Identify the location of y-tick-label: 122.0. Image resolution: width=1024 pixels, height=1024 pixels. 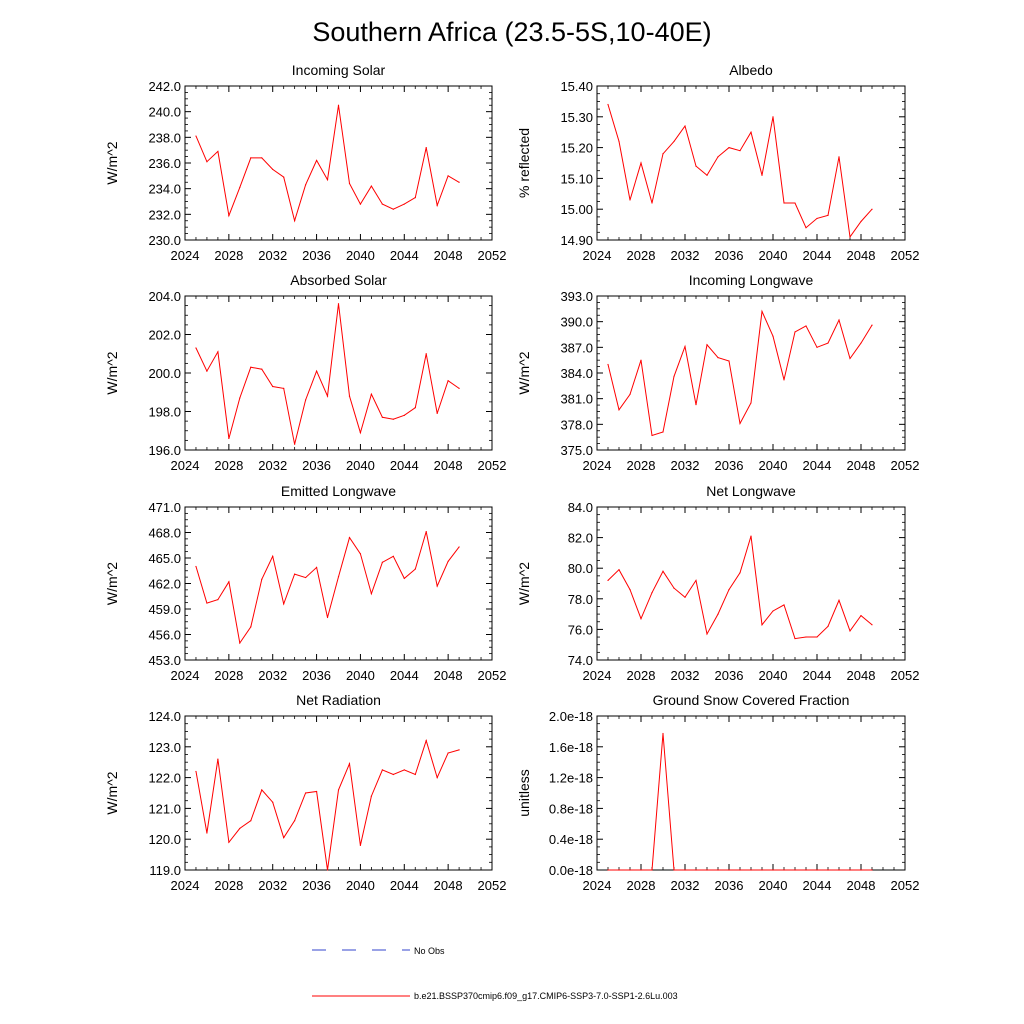
(164, 778).